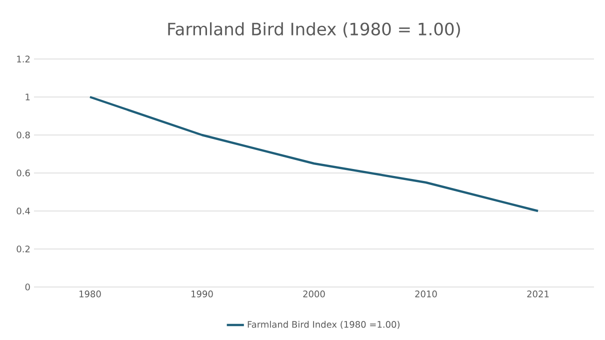 This screenshot has width=605, height=340. What do you see at coordinates (426, 294) in the screenshot?
I see `x-tick-label: 2010` at bounding box center [426, 294].